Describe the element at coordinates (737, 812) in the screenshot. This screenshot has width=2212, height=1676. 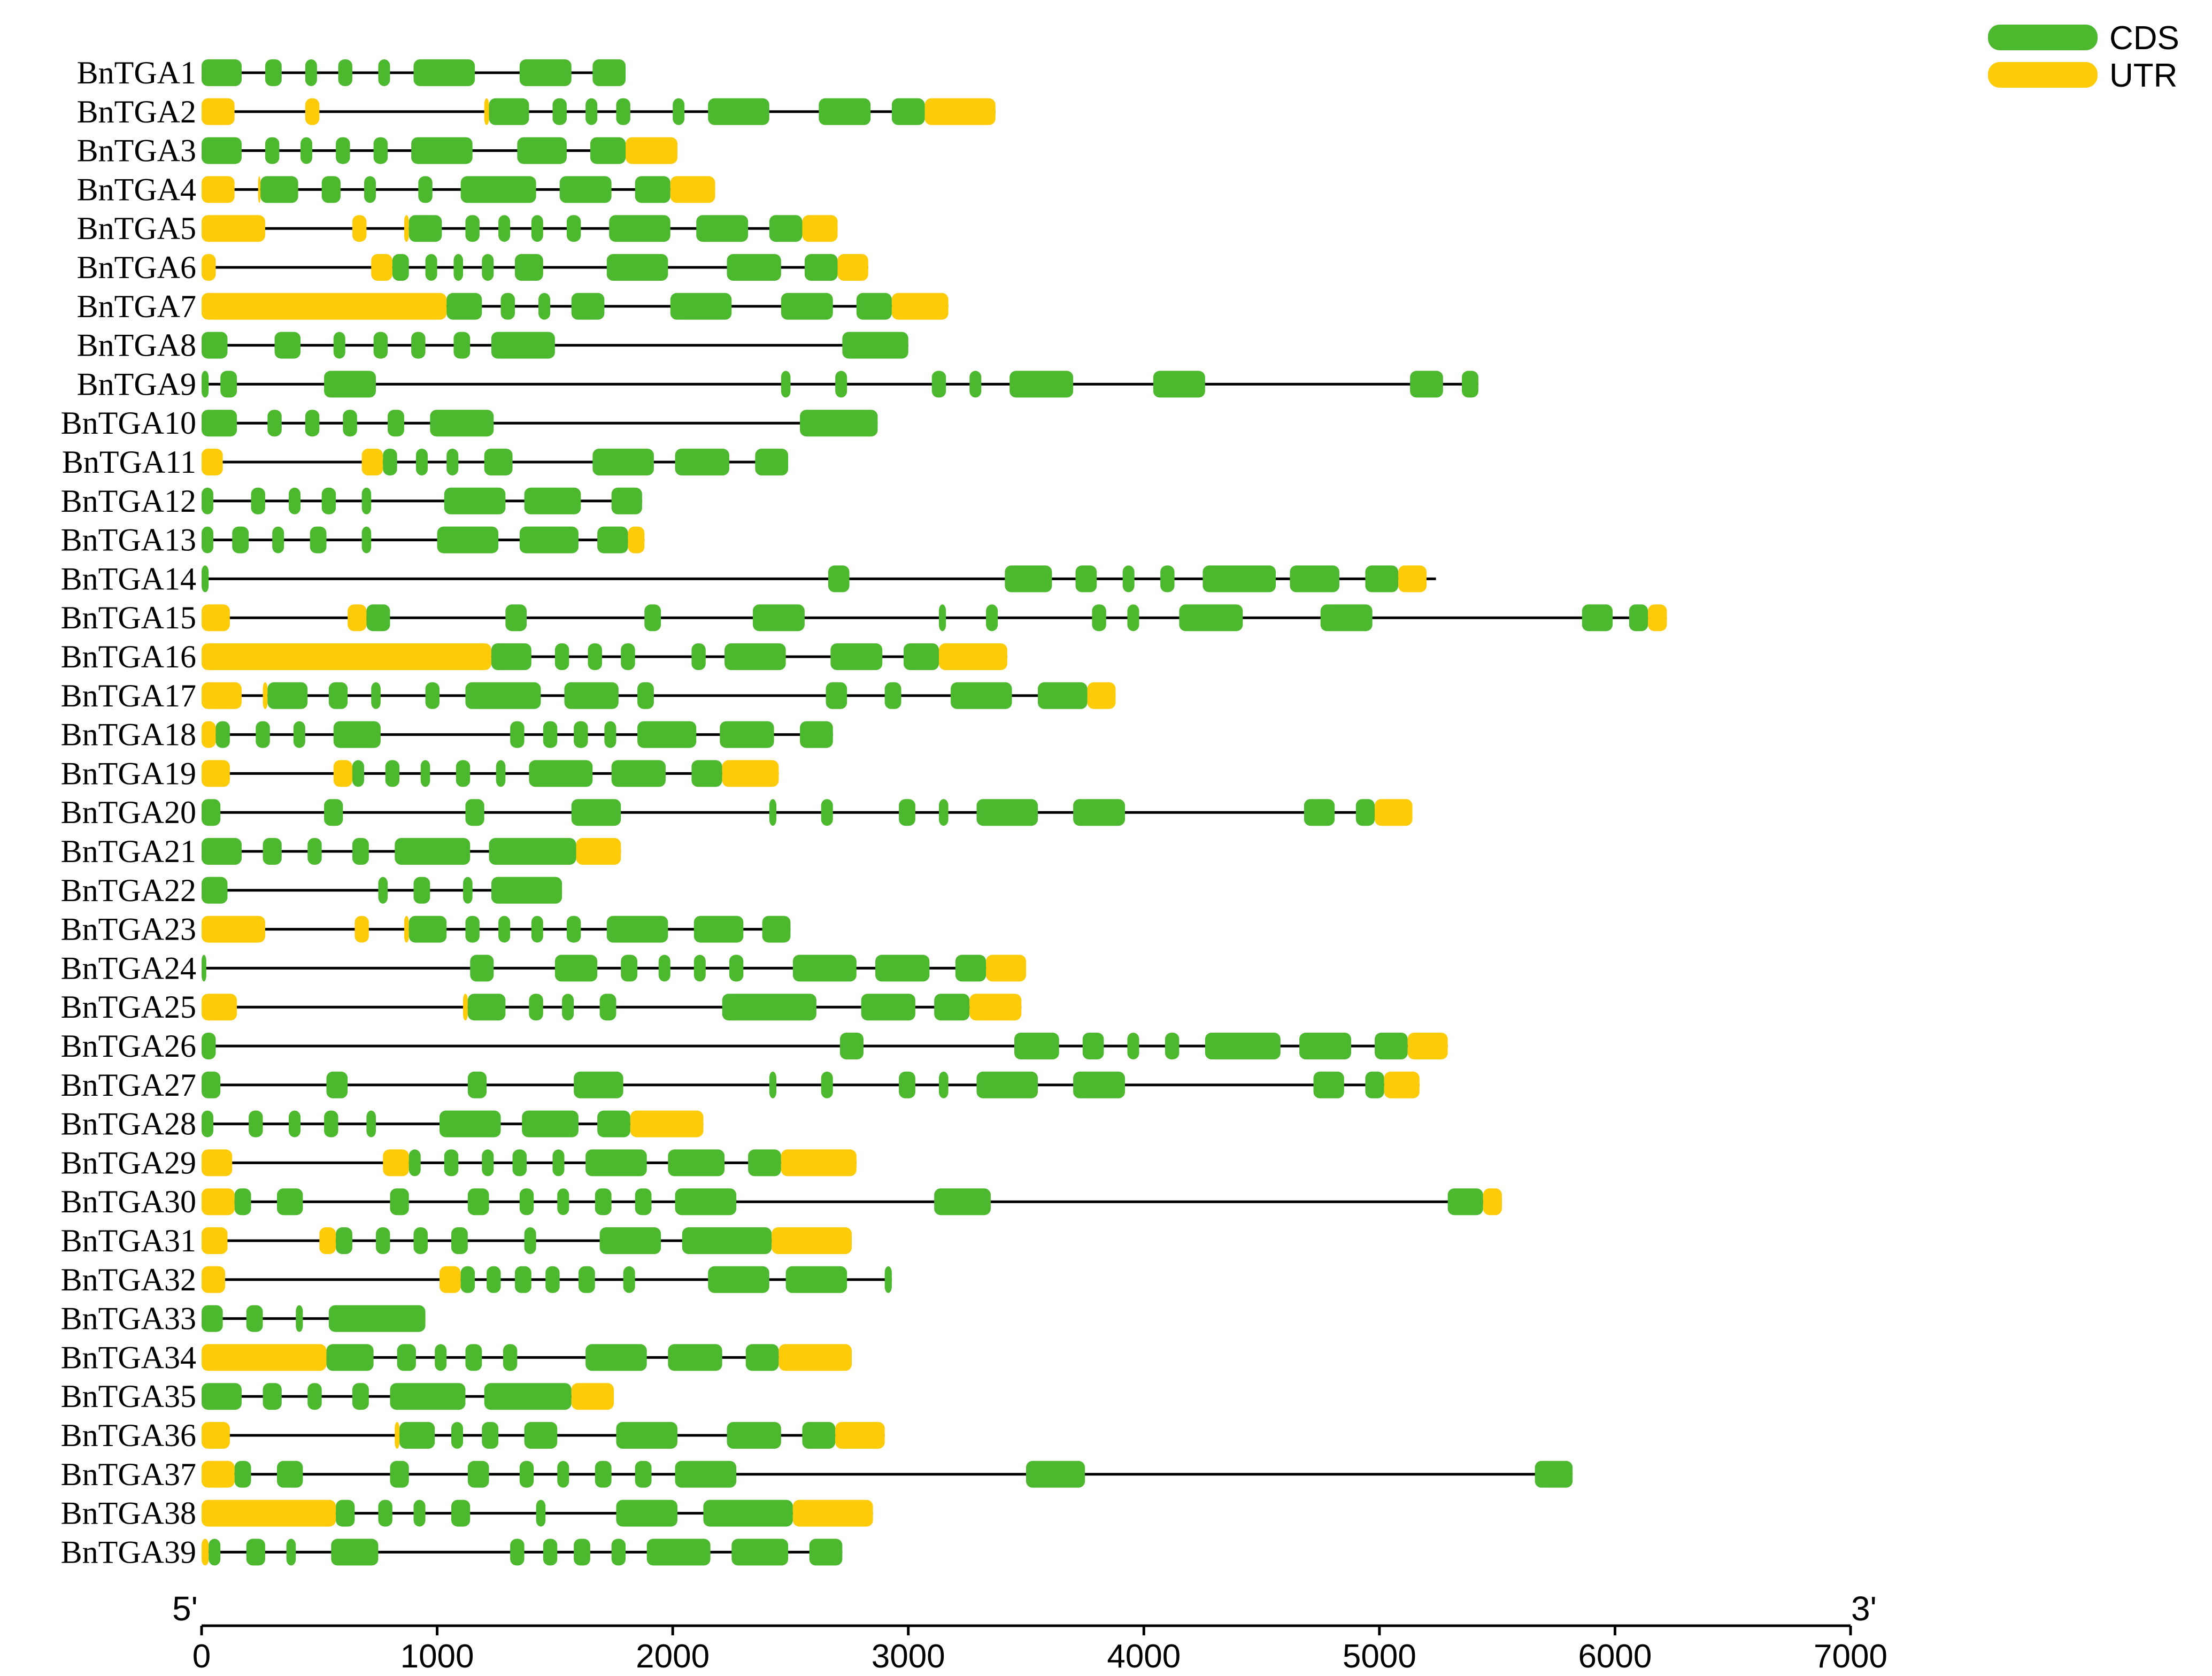
I see `gene-row: BnTGA20` at that location.